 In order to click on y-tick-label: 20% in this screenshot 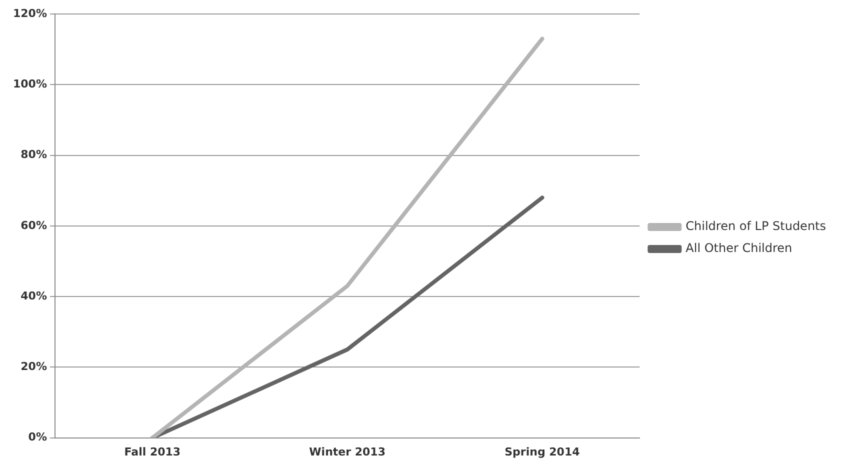, I will do `click(33, 367)`.